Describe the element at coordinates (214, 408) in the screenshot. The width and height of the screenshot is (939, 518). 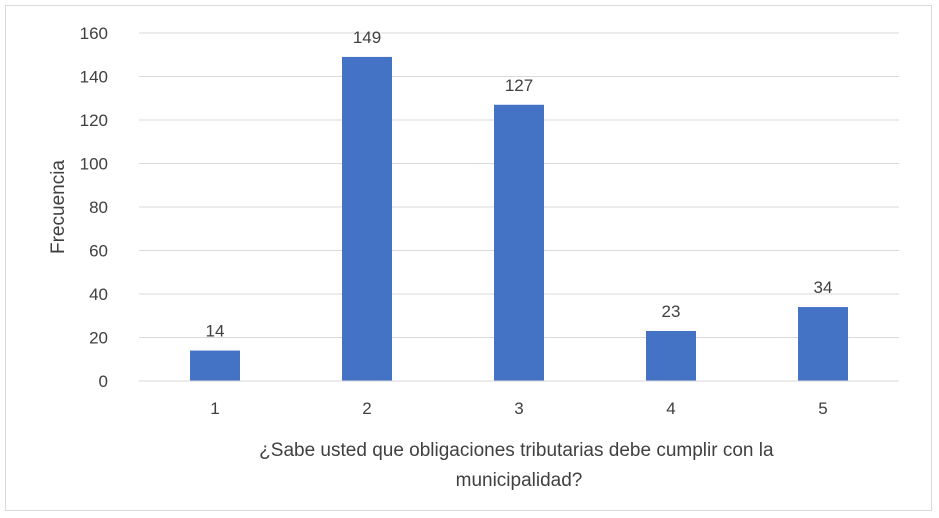
I see `x-tick-label: 1` at that location.